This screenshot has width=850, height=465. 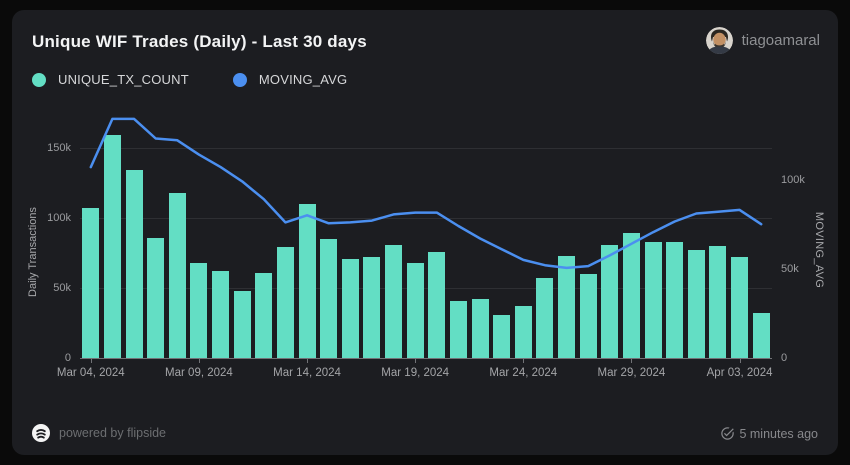 What do you see at coordinates (91, 283) in the screenshot?
I see `bar-mar-04-2024` at bounding box center [91, 283].